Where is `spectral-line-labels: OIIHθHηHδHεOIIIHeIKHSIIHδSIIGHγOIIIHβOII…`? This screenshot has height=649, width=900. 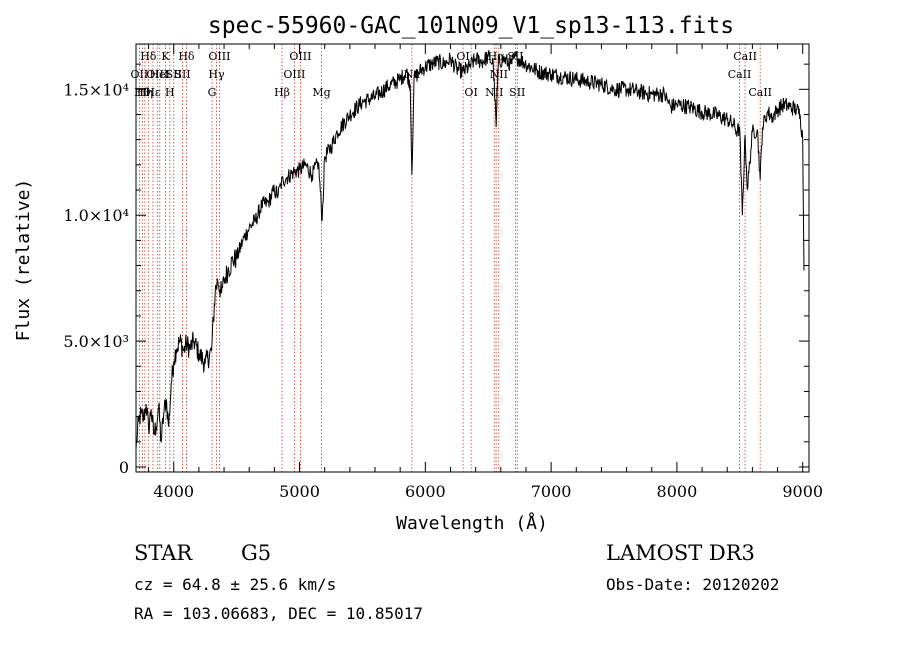
spectral-line-labels: OIIHθHηHδHεOIIIHeIKHSIIHδSIIGHγOIIIHβOII… is located at coordinates (451, 74).